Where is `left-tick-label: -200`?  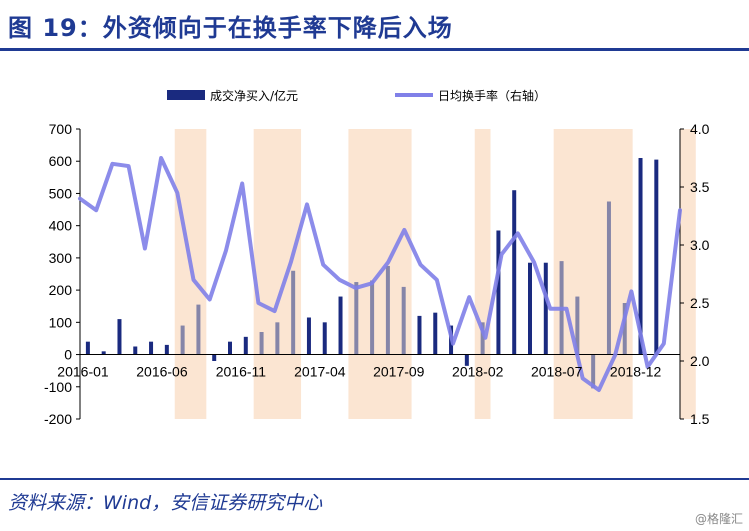 left-tick-label: -200 is located at coordinates (58, 419).